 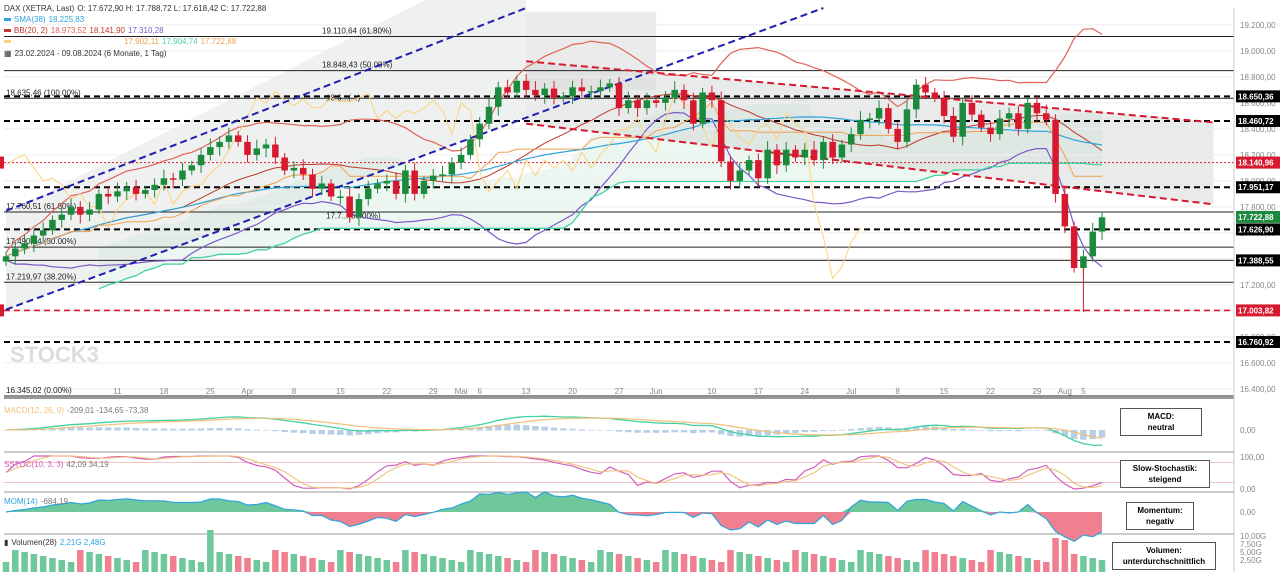 I want to click on x-tick-label: 27, so click(x=619, y=391).